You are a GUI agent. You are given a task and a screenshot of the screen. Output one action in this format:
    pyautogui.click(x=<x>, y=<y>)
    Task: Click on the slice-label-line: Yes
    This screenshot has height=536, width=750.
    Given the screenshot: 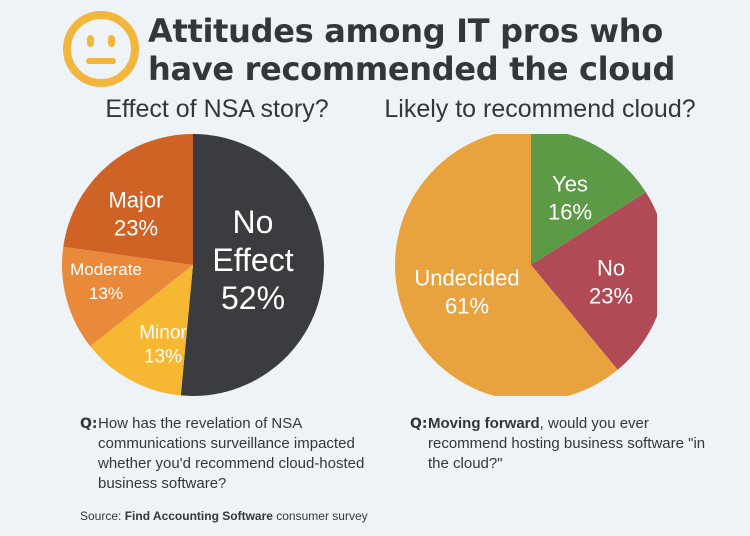 What is the action you would take?
    pyautogui.click(x=570, y=184)
    